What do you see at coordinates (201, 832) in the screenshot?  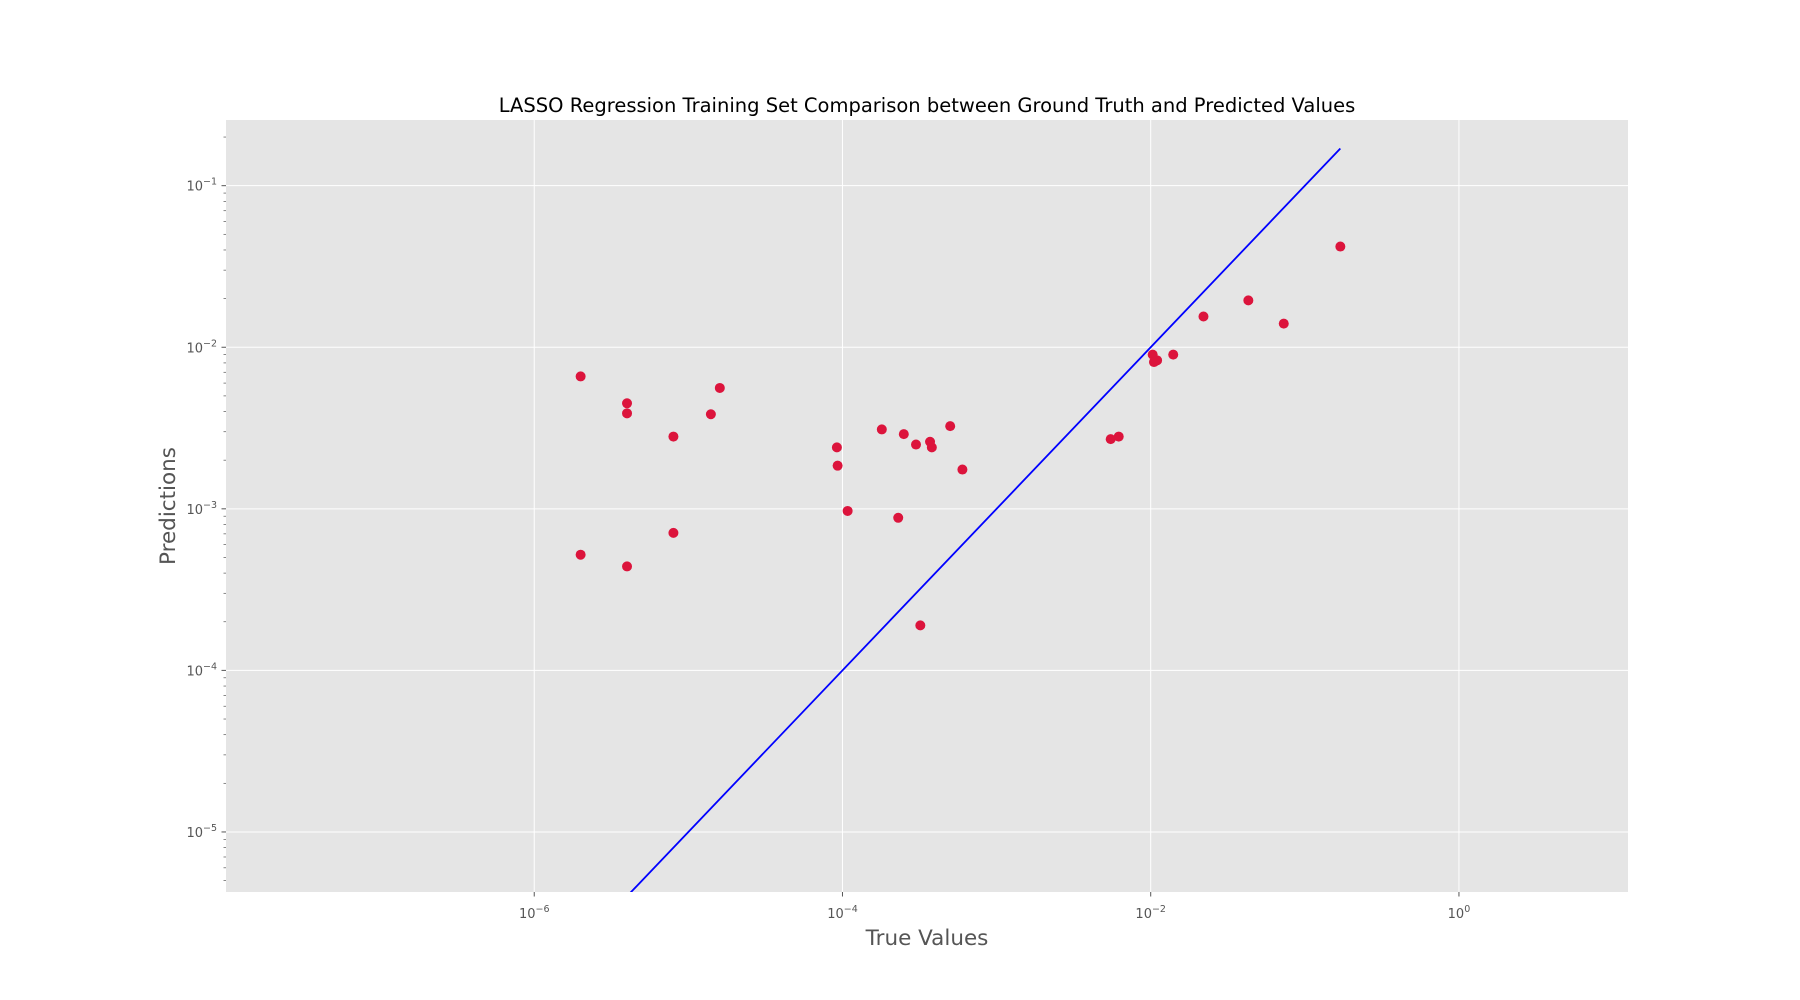 I see `y-tick-label: 10⁻⁵` at bounding box center [201, 832].